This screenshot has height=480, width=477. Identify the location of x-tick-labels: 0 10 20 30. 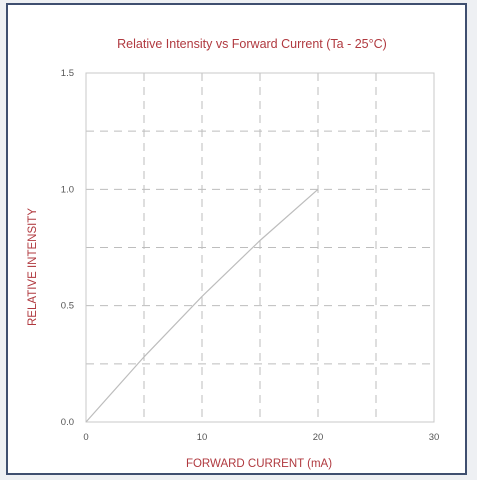
(261, 437).